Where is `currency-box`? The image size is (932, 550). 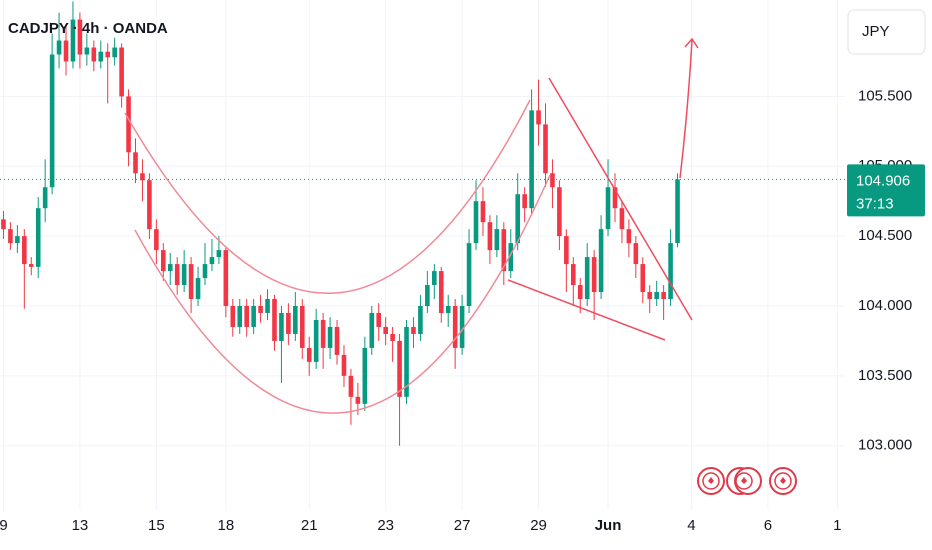
currency-box is located at coordinates (886, 32).